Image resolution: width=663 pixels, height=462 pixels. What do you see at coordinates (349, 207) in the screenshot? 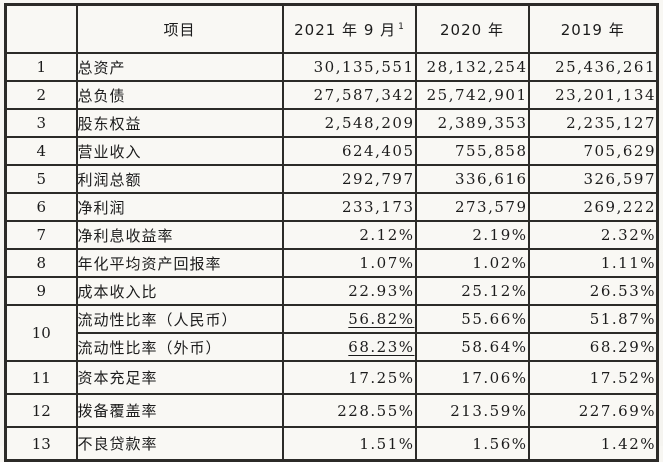
I see `value-2021-cell: 233,173` at bounding box center [349, 207].